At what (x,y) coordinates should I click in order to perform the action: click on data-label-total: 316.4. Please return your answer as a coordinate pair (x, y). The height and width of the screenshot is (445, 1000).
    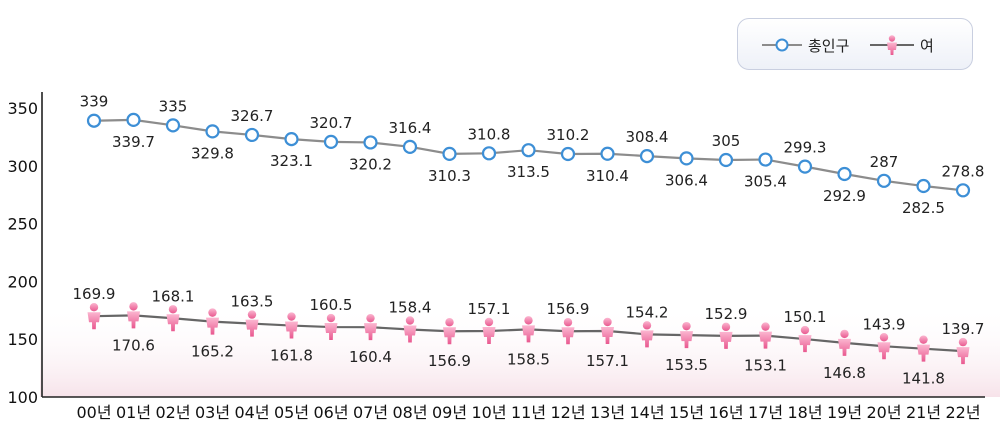
    Looking at the image, I should click on (410, 128).